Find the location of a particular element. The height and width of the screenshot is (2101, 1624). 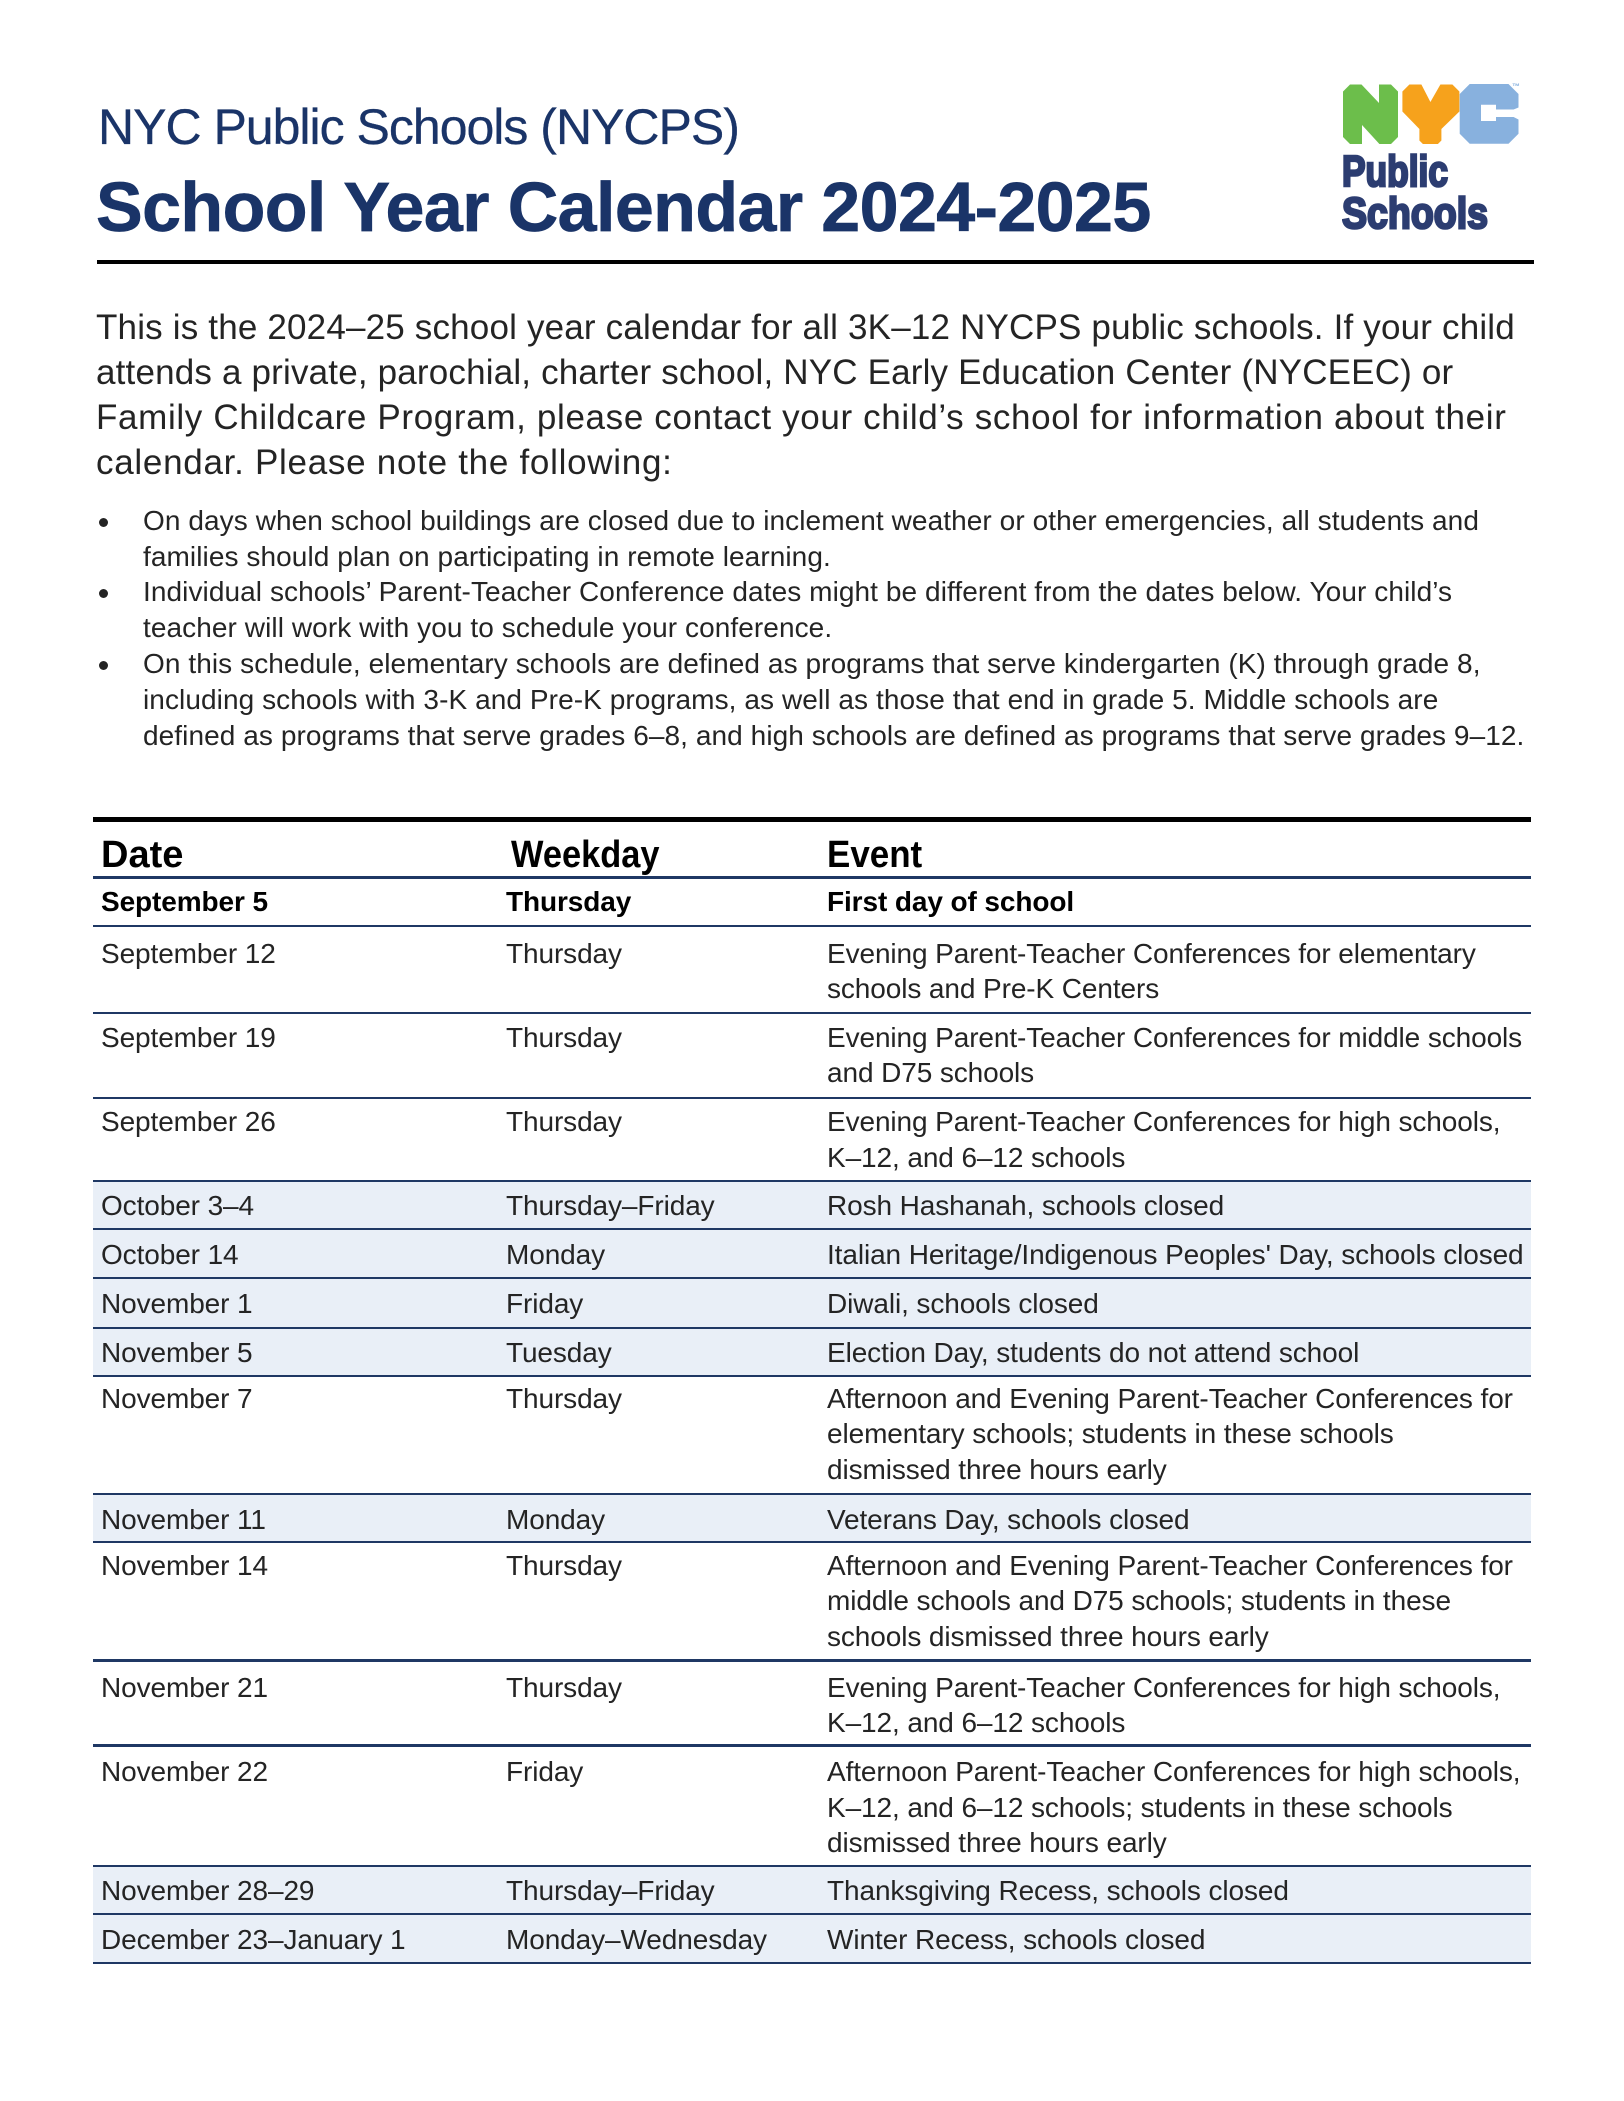

svg-text: ™ is located at coordinates (1516, 86).